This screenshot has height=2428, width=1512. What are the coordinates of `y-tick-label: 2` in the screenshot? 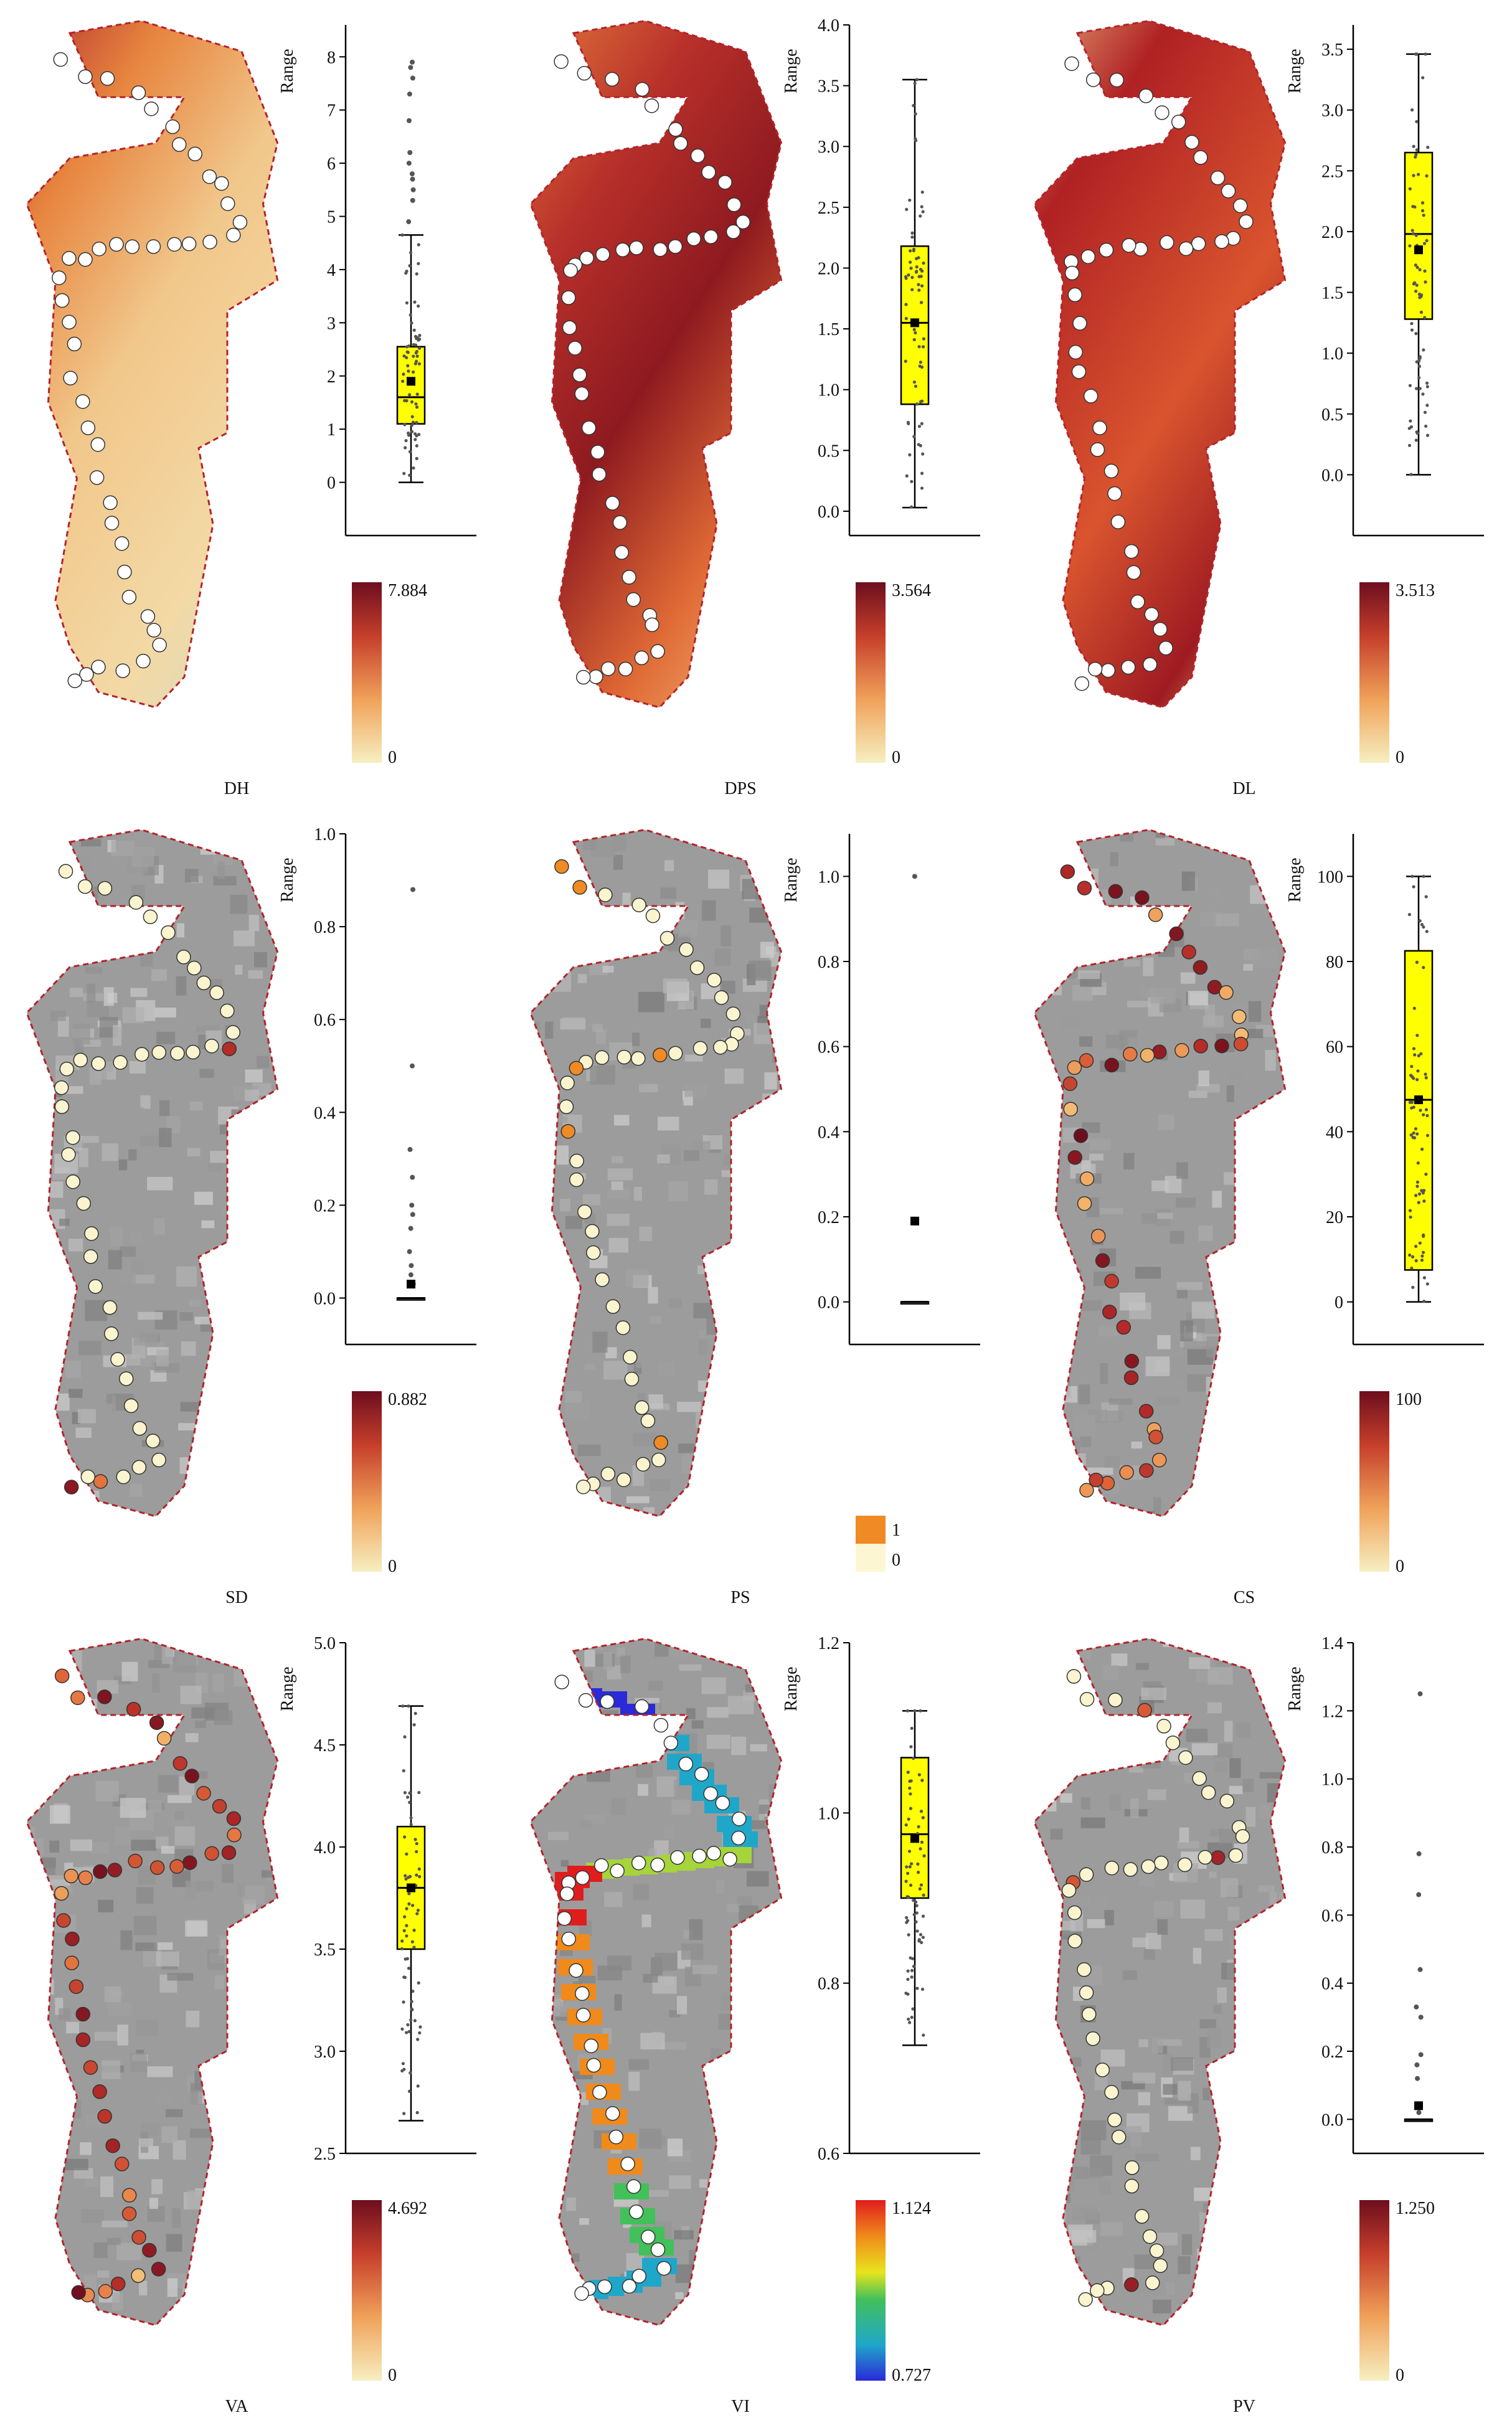 It's located at (331, 377).